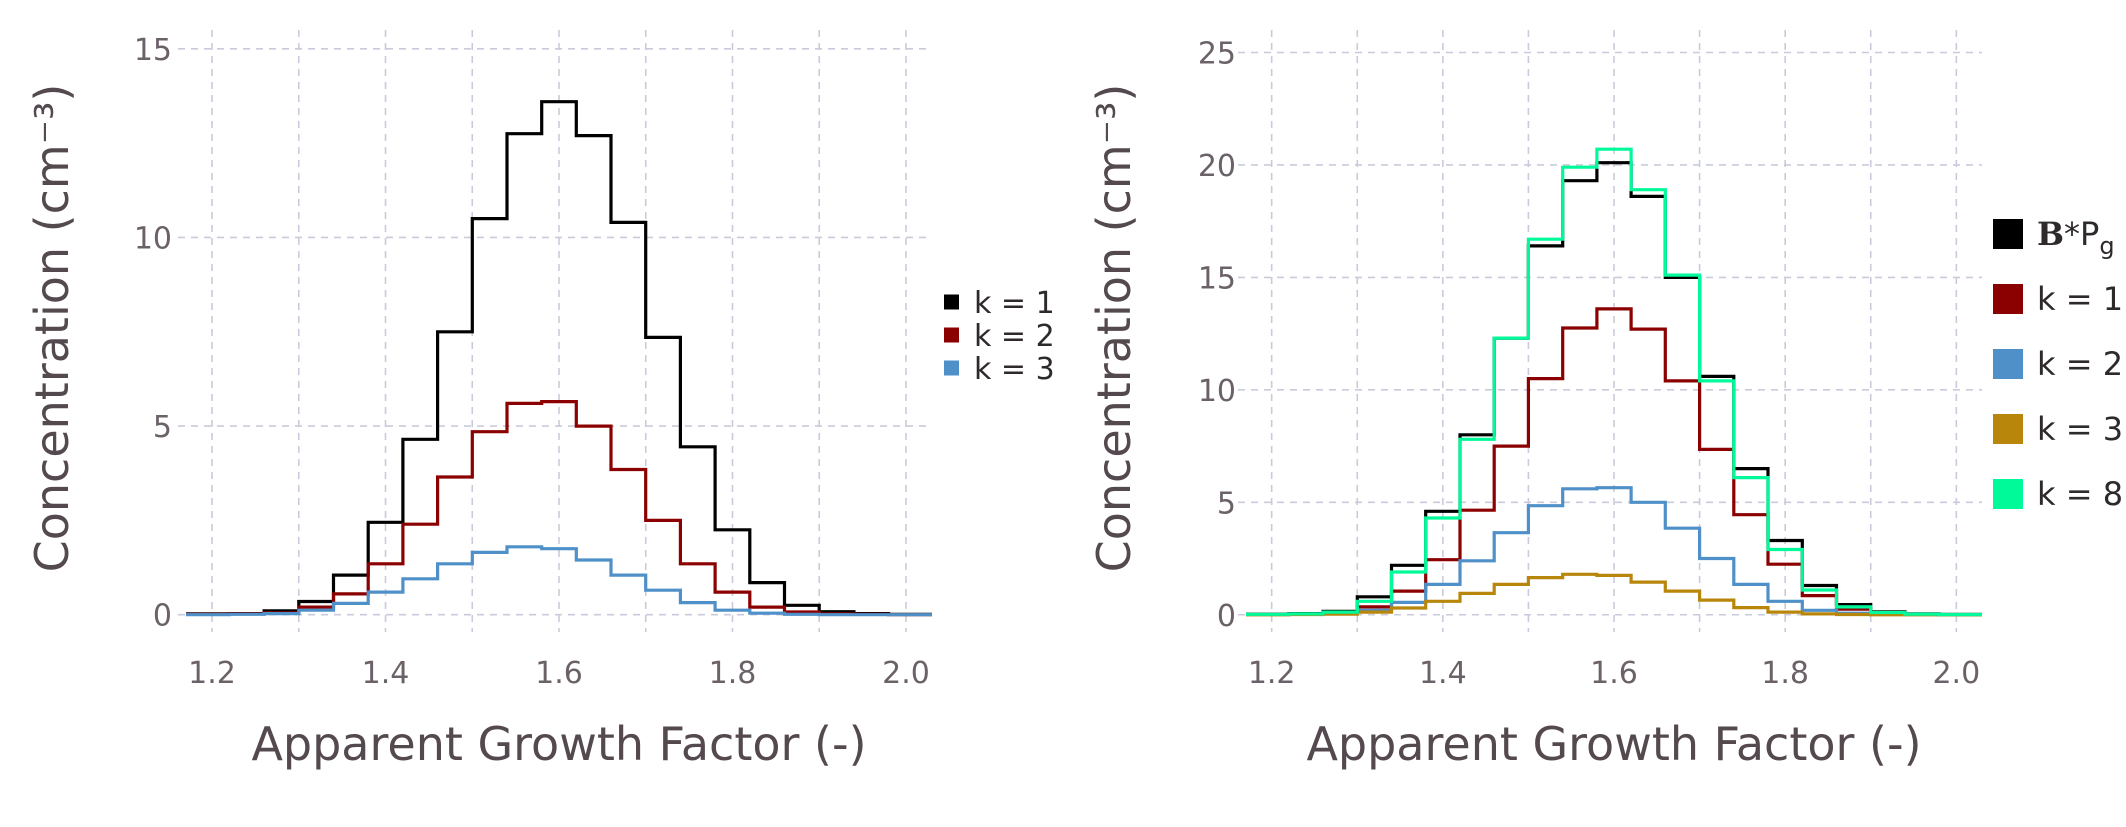 This screenshot has width=2126, height=827. Describe the element at coordinates (1217, 53) in the screenshot. I see `y-tick-label: 25` at that location.